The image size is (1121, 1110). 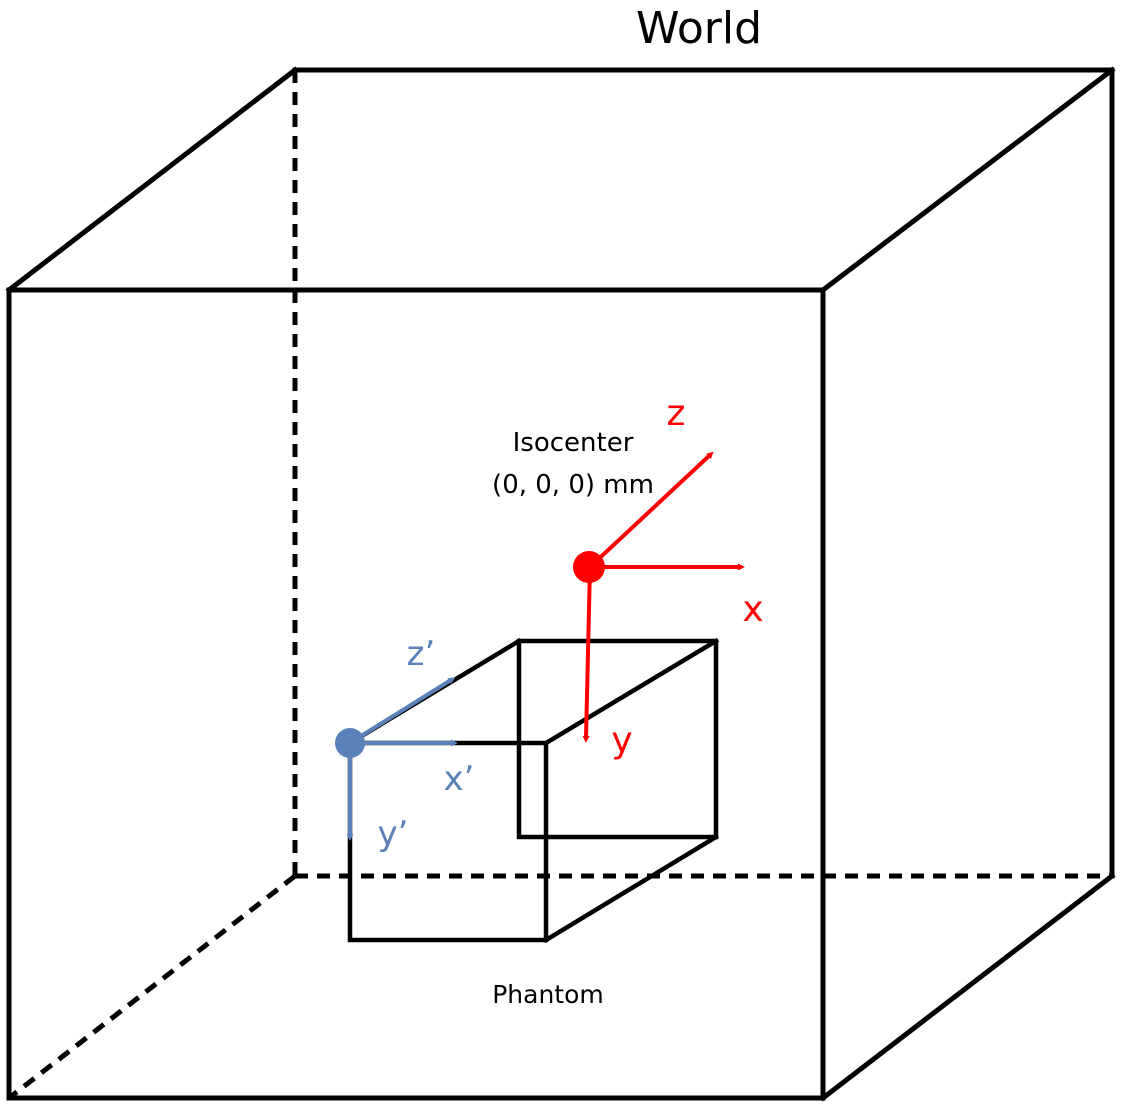 What do you see at coordinates (421, 654) in the screenshot?
I see `phantom-z-label: z’` at bounding box center [421, 654].